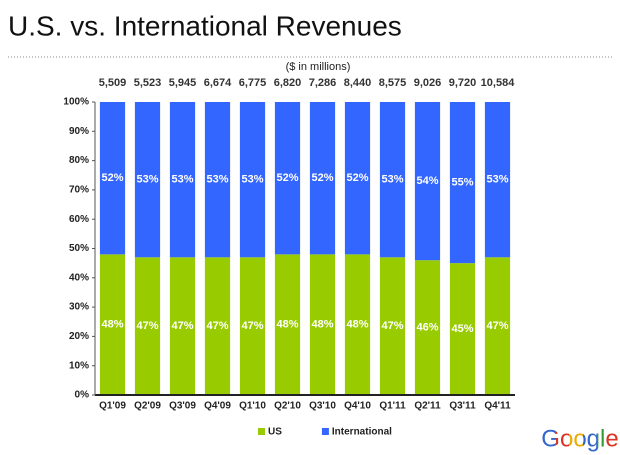 The width and height of the screenshot is (620, 455). I want to click on y-tick-label: 10%, so click(79, 365).